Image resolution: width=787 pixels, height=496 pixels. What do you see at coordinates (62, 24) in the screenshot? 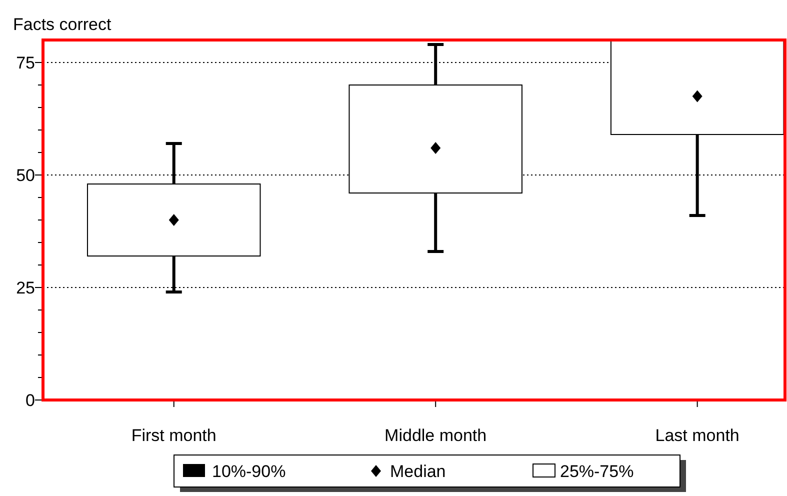
I see `y-axis-title: Facts correct` at bounding box center [62, 24].